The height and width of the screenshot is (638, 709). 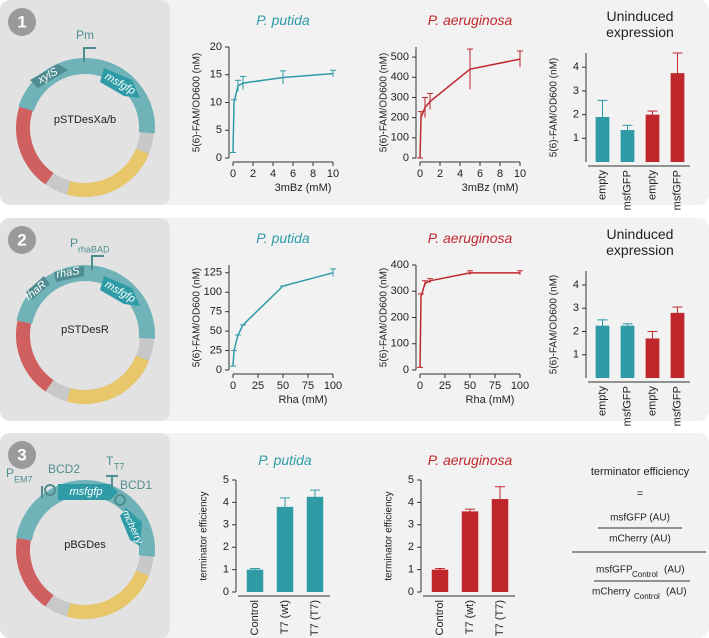 I want to click on formula-term: msfGFP, so click(x=614, y=570).